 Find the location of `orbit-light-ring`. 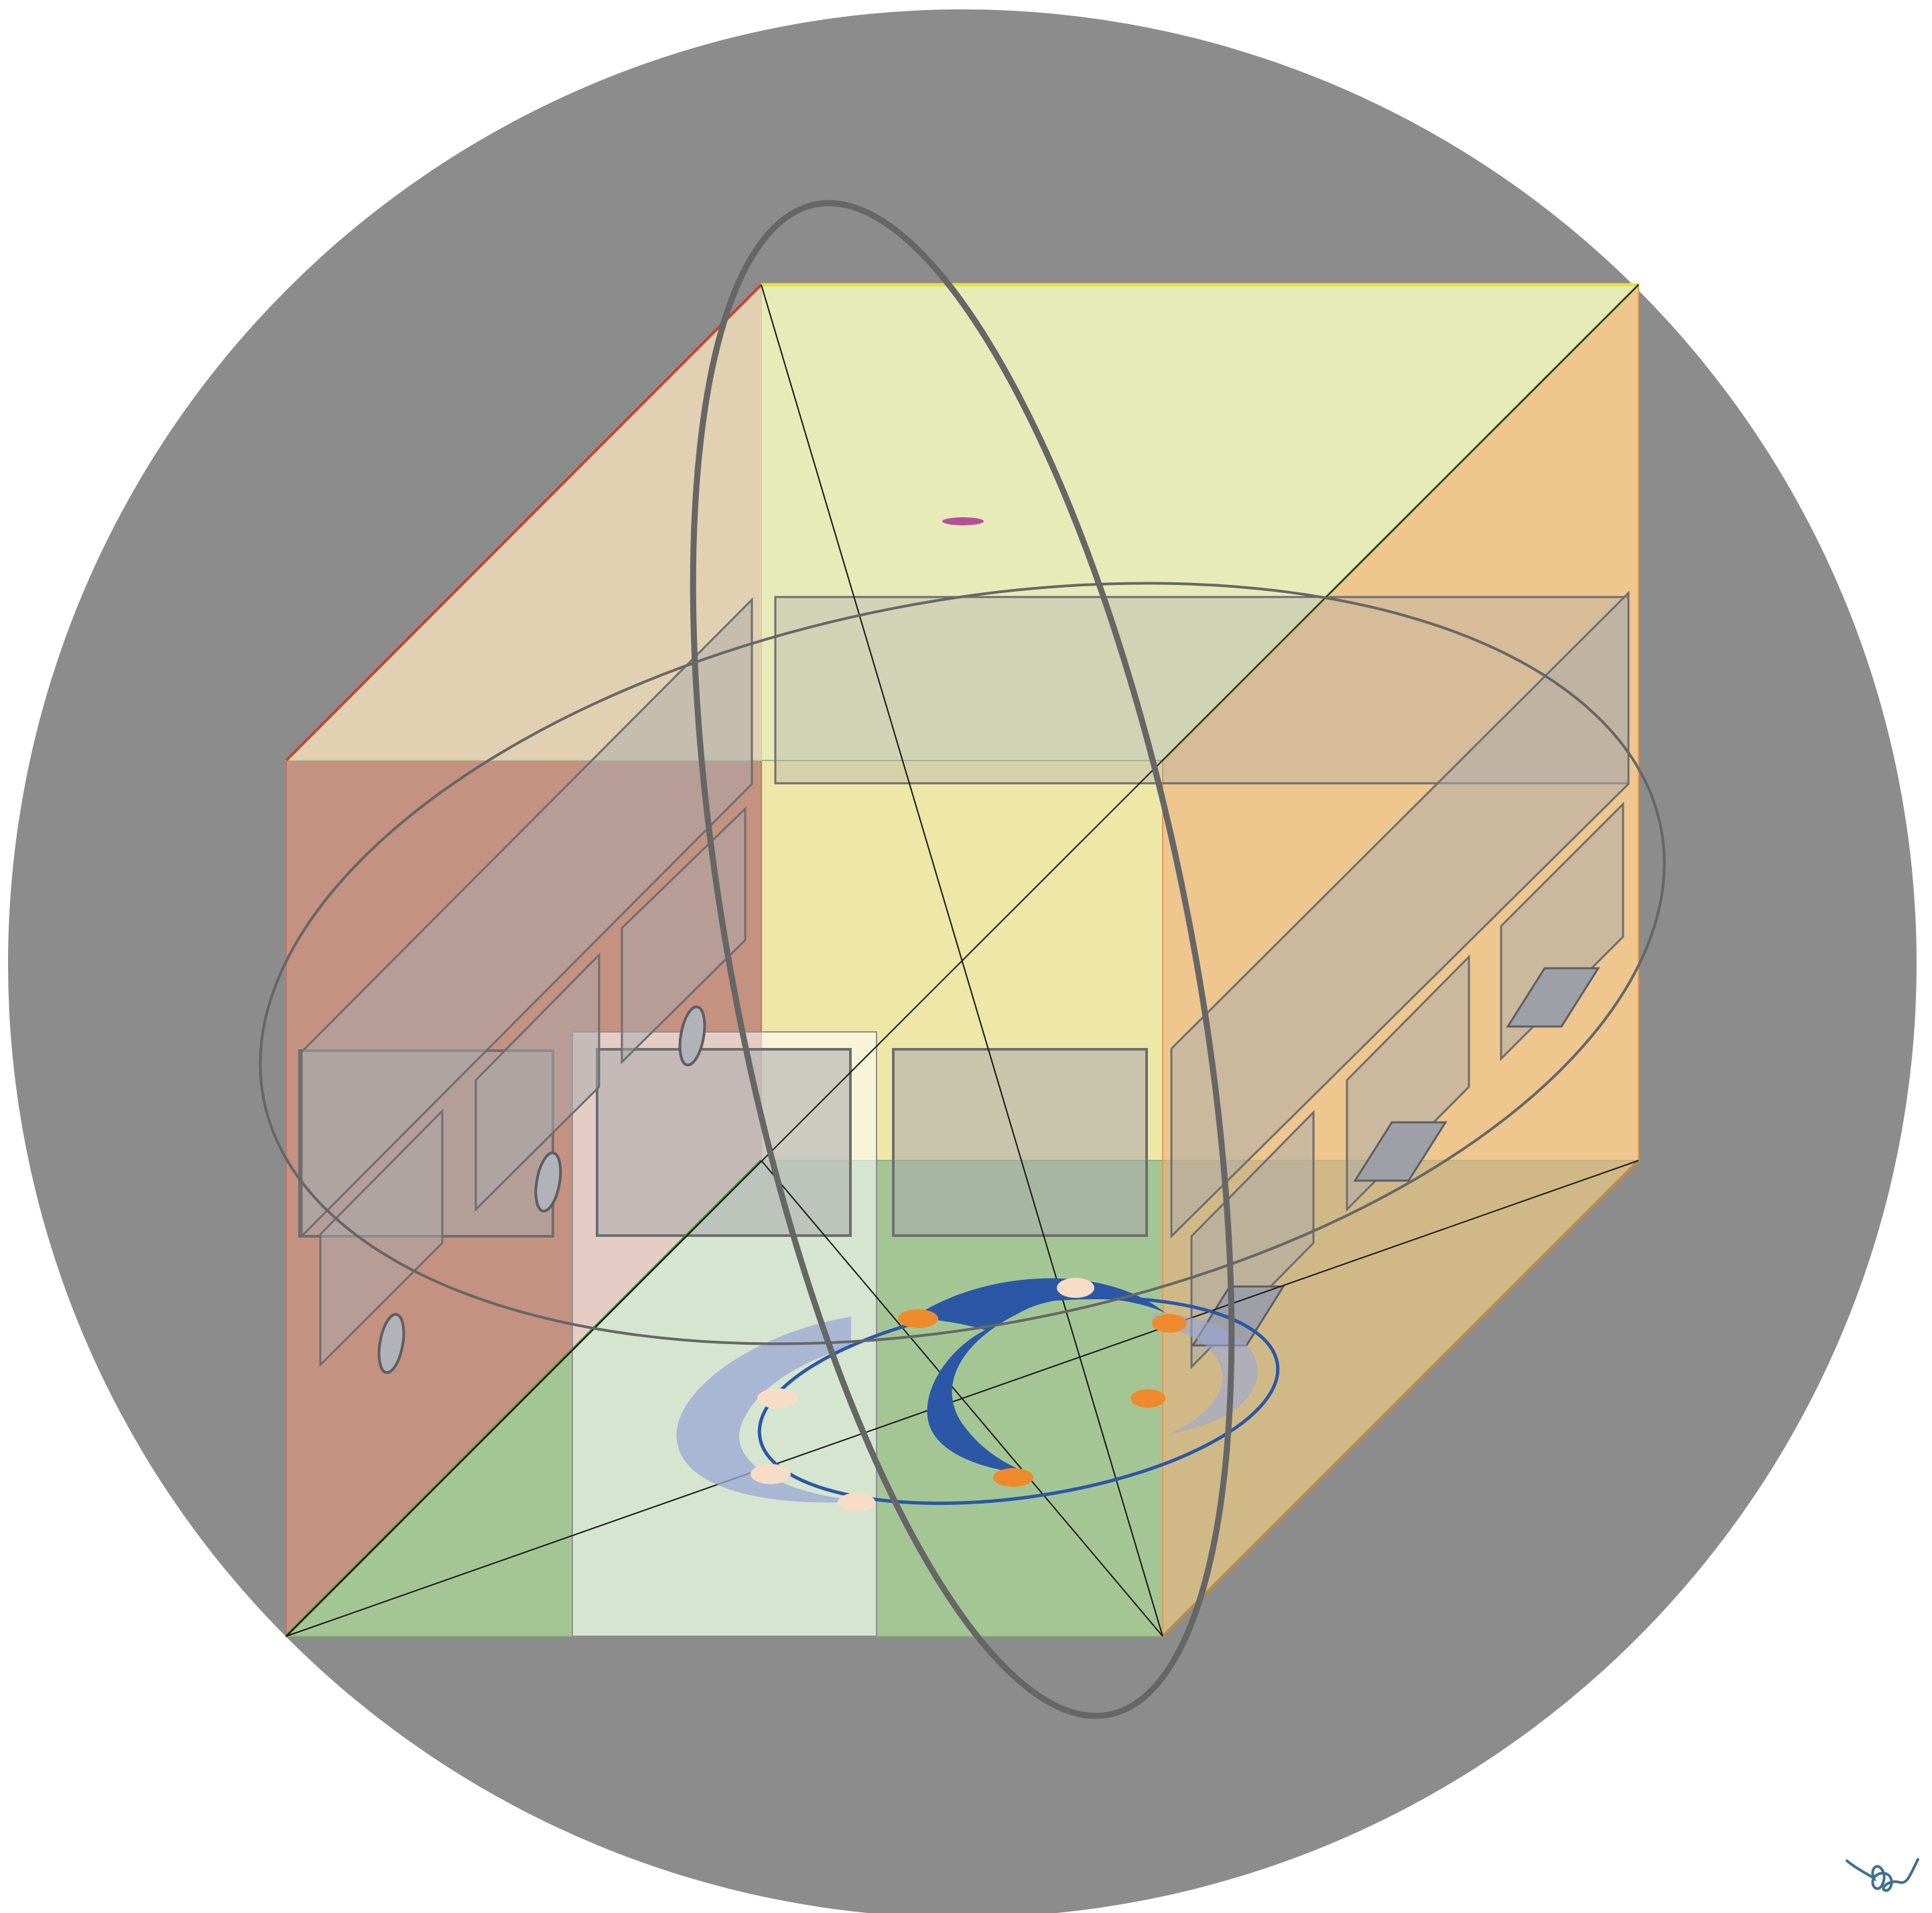

orbit-light-ring is located at coordinates (770, 1410).